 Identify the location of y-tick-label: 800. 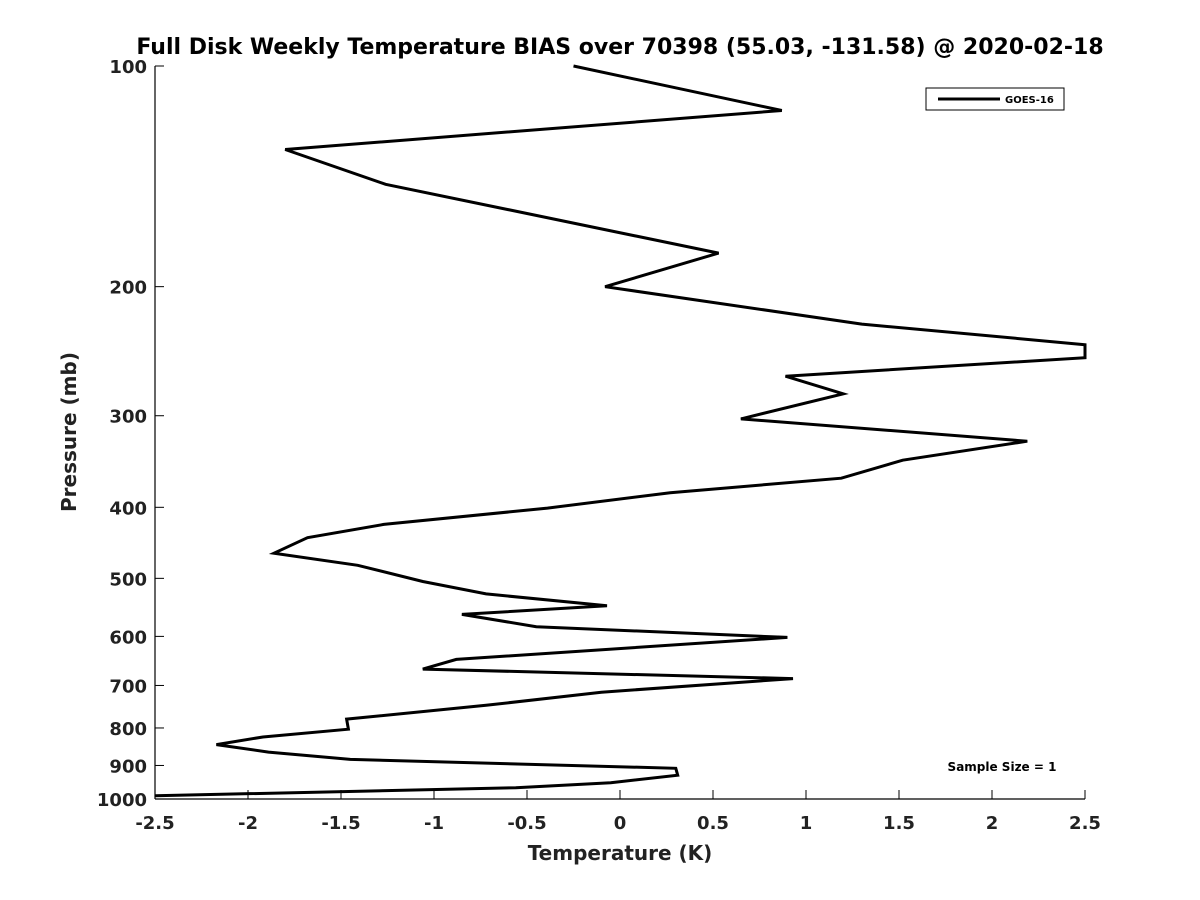
(128, 729).